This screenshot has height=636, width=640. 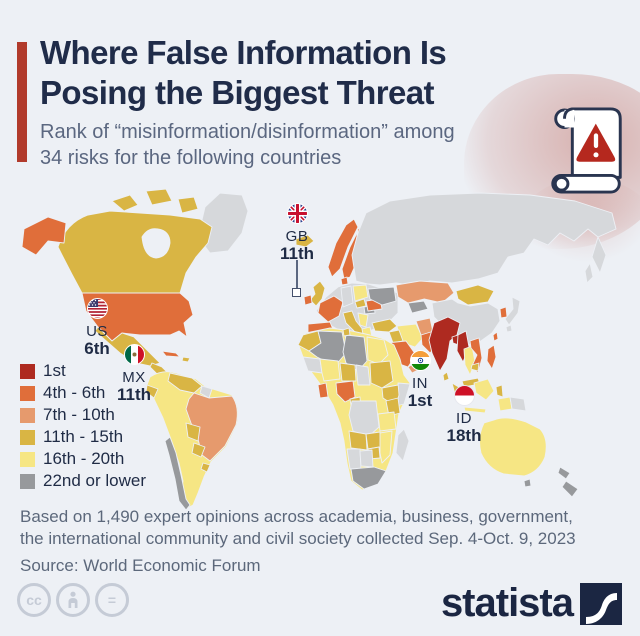 I want to click on region-chile, so click(x=177, y=473).